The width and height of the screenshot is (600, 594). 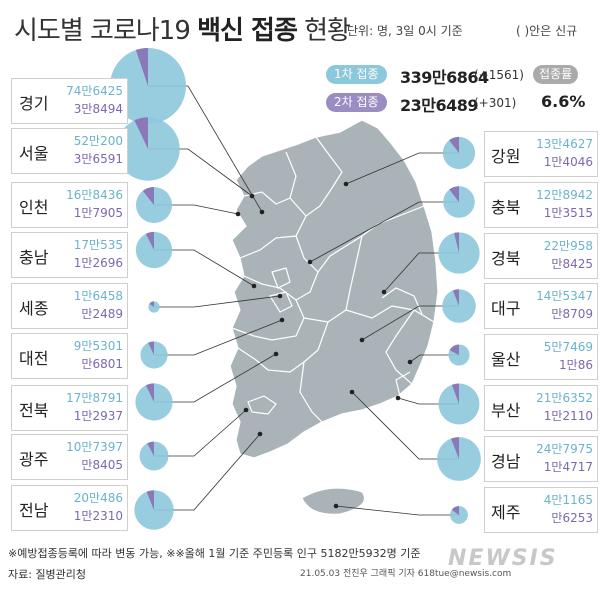 What do you see at coordinates (98, 507) in the screenshot?
I see `region-numbers: 20만486 1만2310` at bounding box center [98, 507].